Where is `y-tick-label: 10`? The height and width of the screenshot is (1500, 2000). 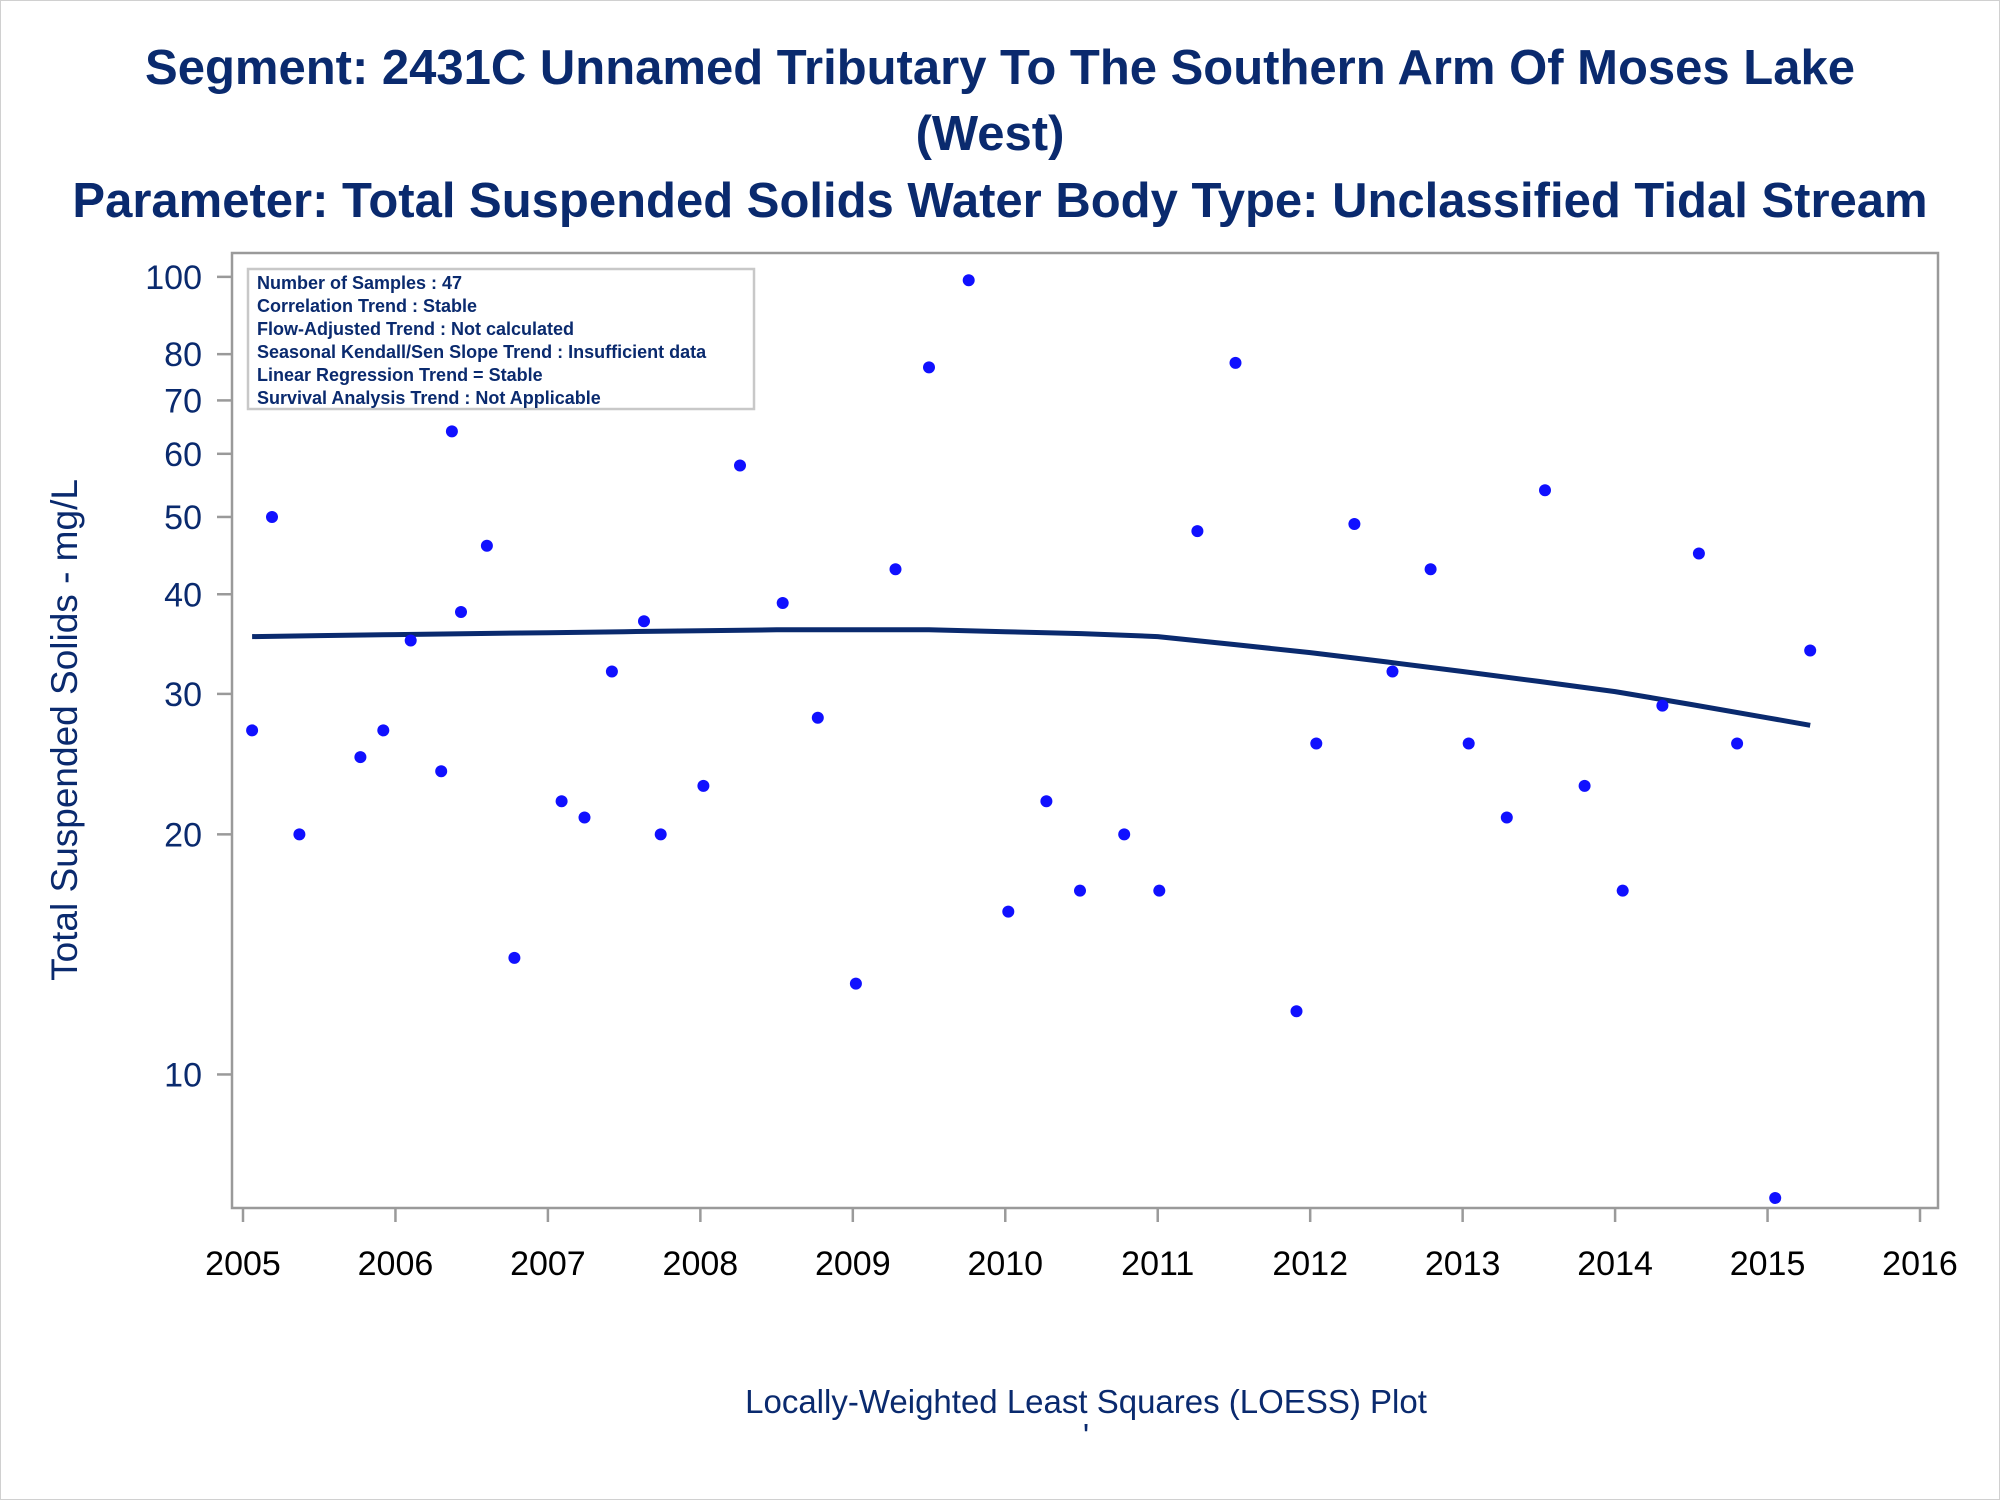 y-tick-label: 10 is located at coordinates (183, 1075).